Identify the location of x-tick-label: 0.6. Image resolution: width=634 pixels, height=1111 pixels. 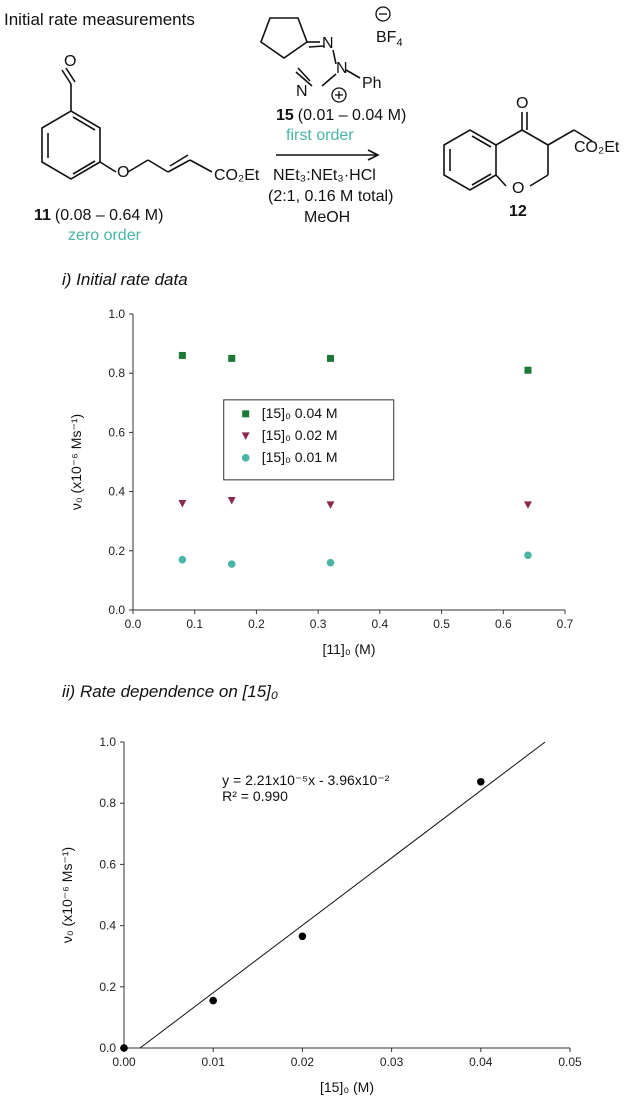
(503, 624).